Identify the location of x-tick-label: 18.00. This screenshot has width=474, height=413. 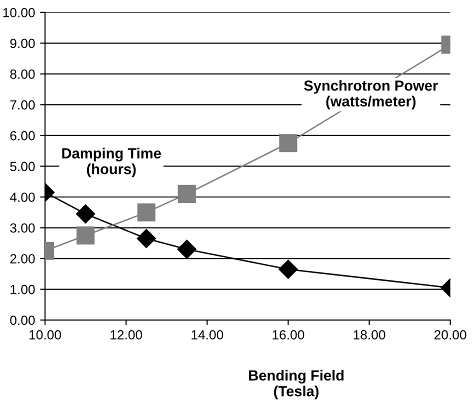
(370, 335).